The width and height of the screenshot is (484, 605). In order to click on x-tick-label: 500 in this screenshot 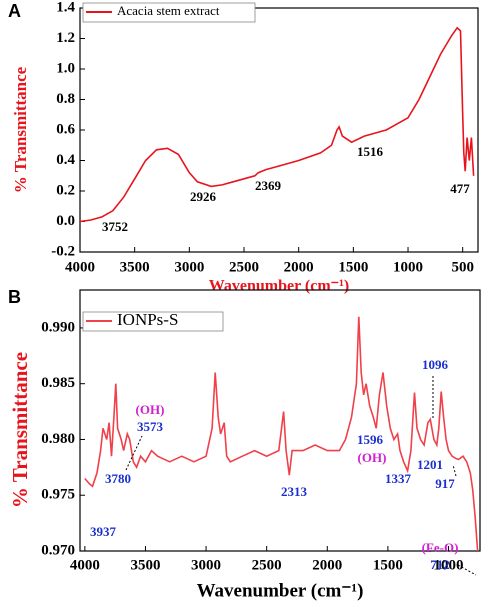, I will do `click(462, 267)`.